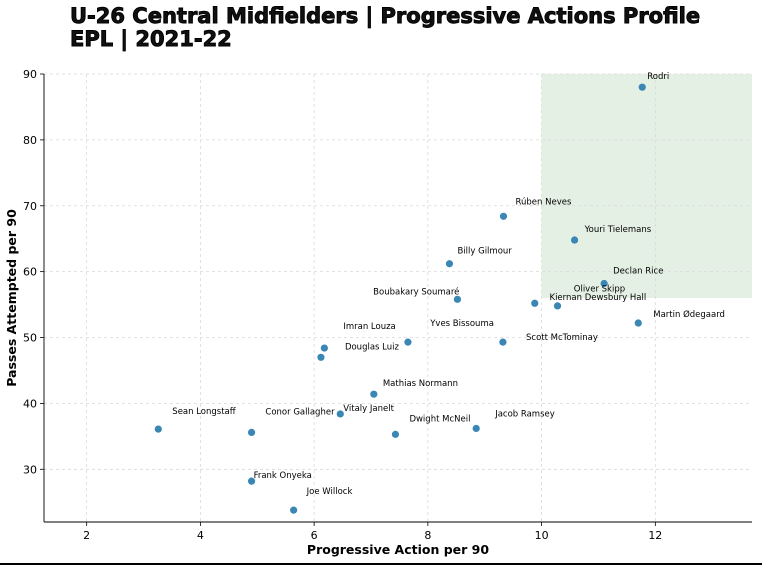  Describe the element at coordinates (314, 535) in the screenshot. I see `x-tick-label: 6` at that location.